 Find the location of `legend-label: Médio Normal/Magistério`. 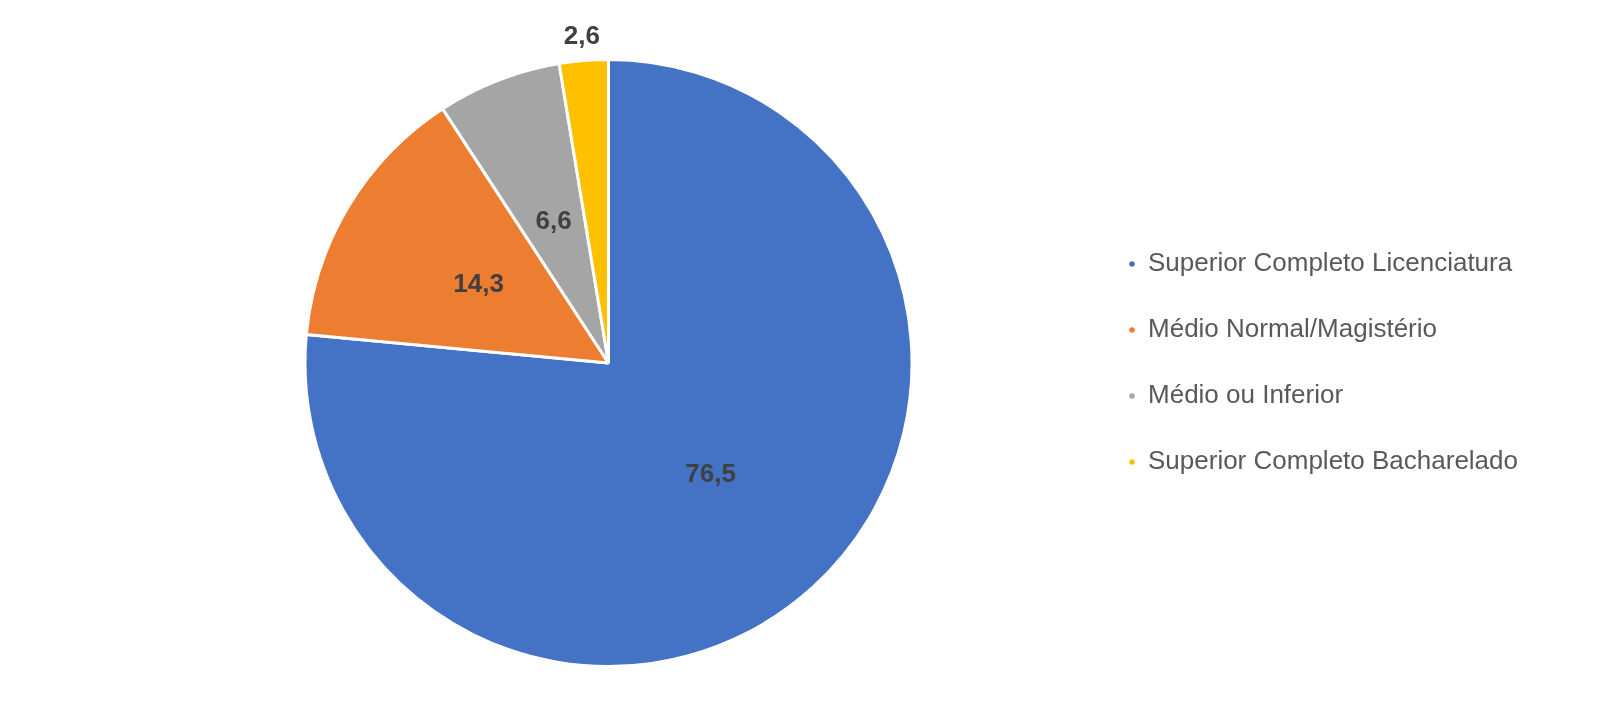

legend-label: Médio Normal/Magistério is located at coordinates (1292, 328).